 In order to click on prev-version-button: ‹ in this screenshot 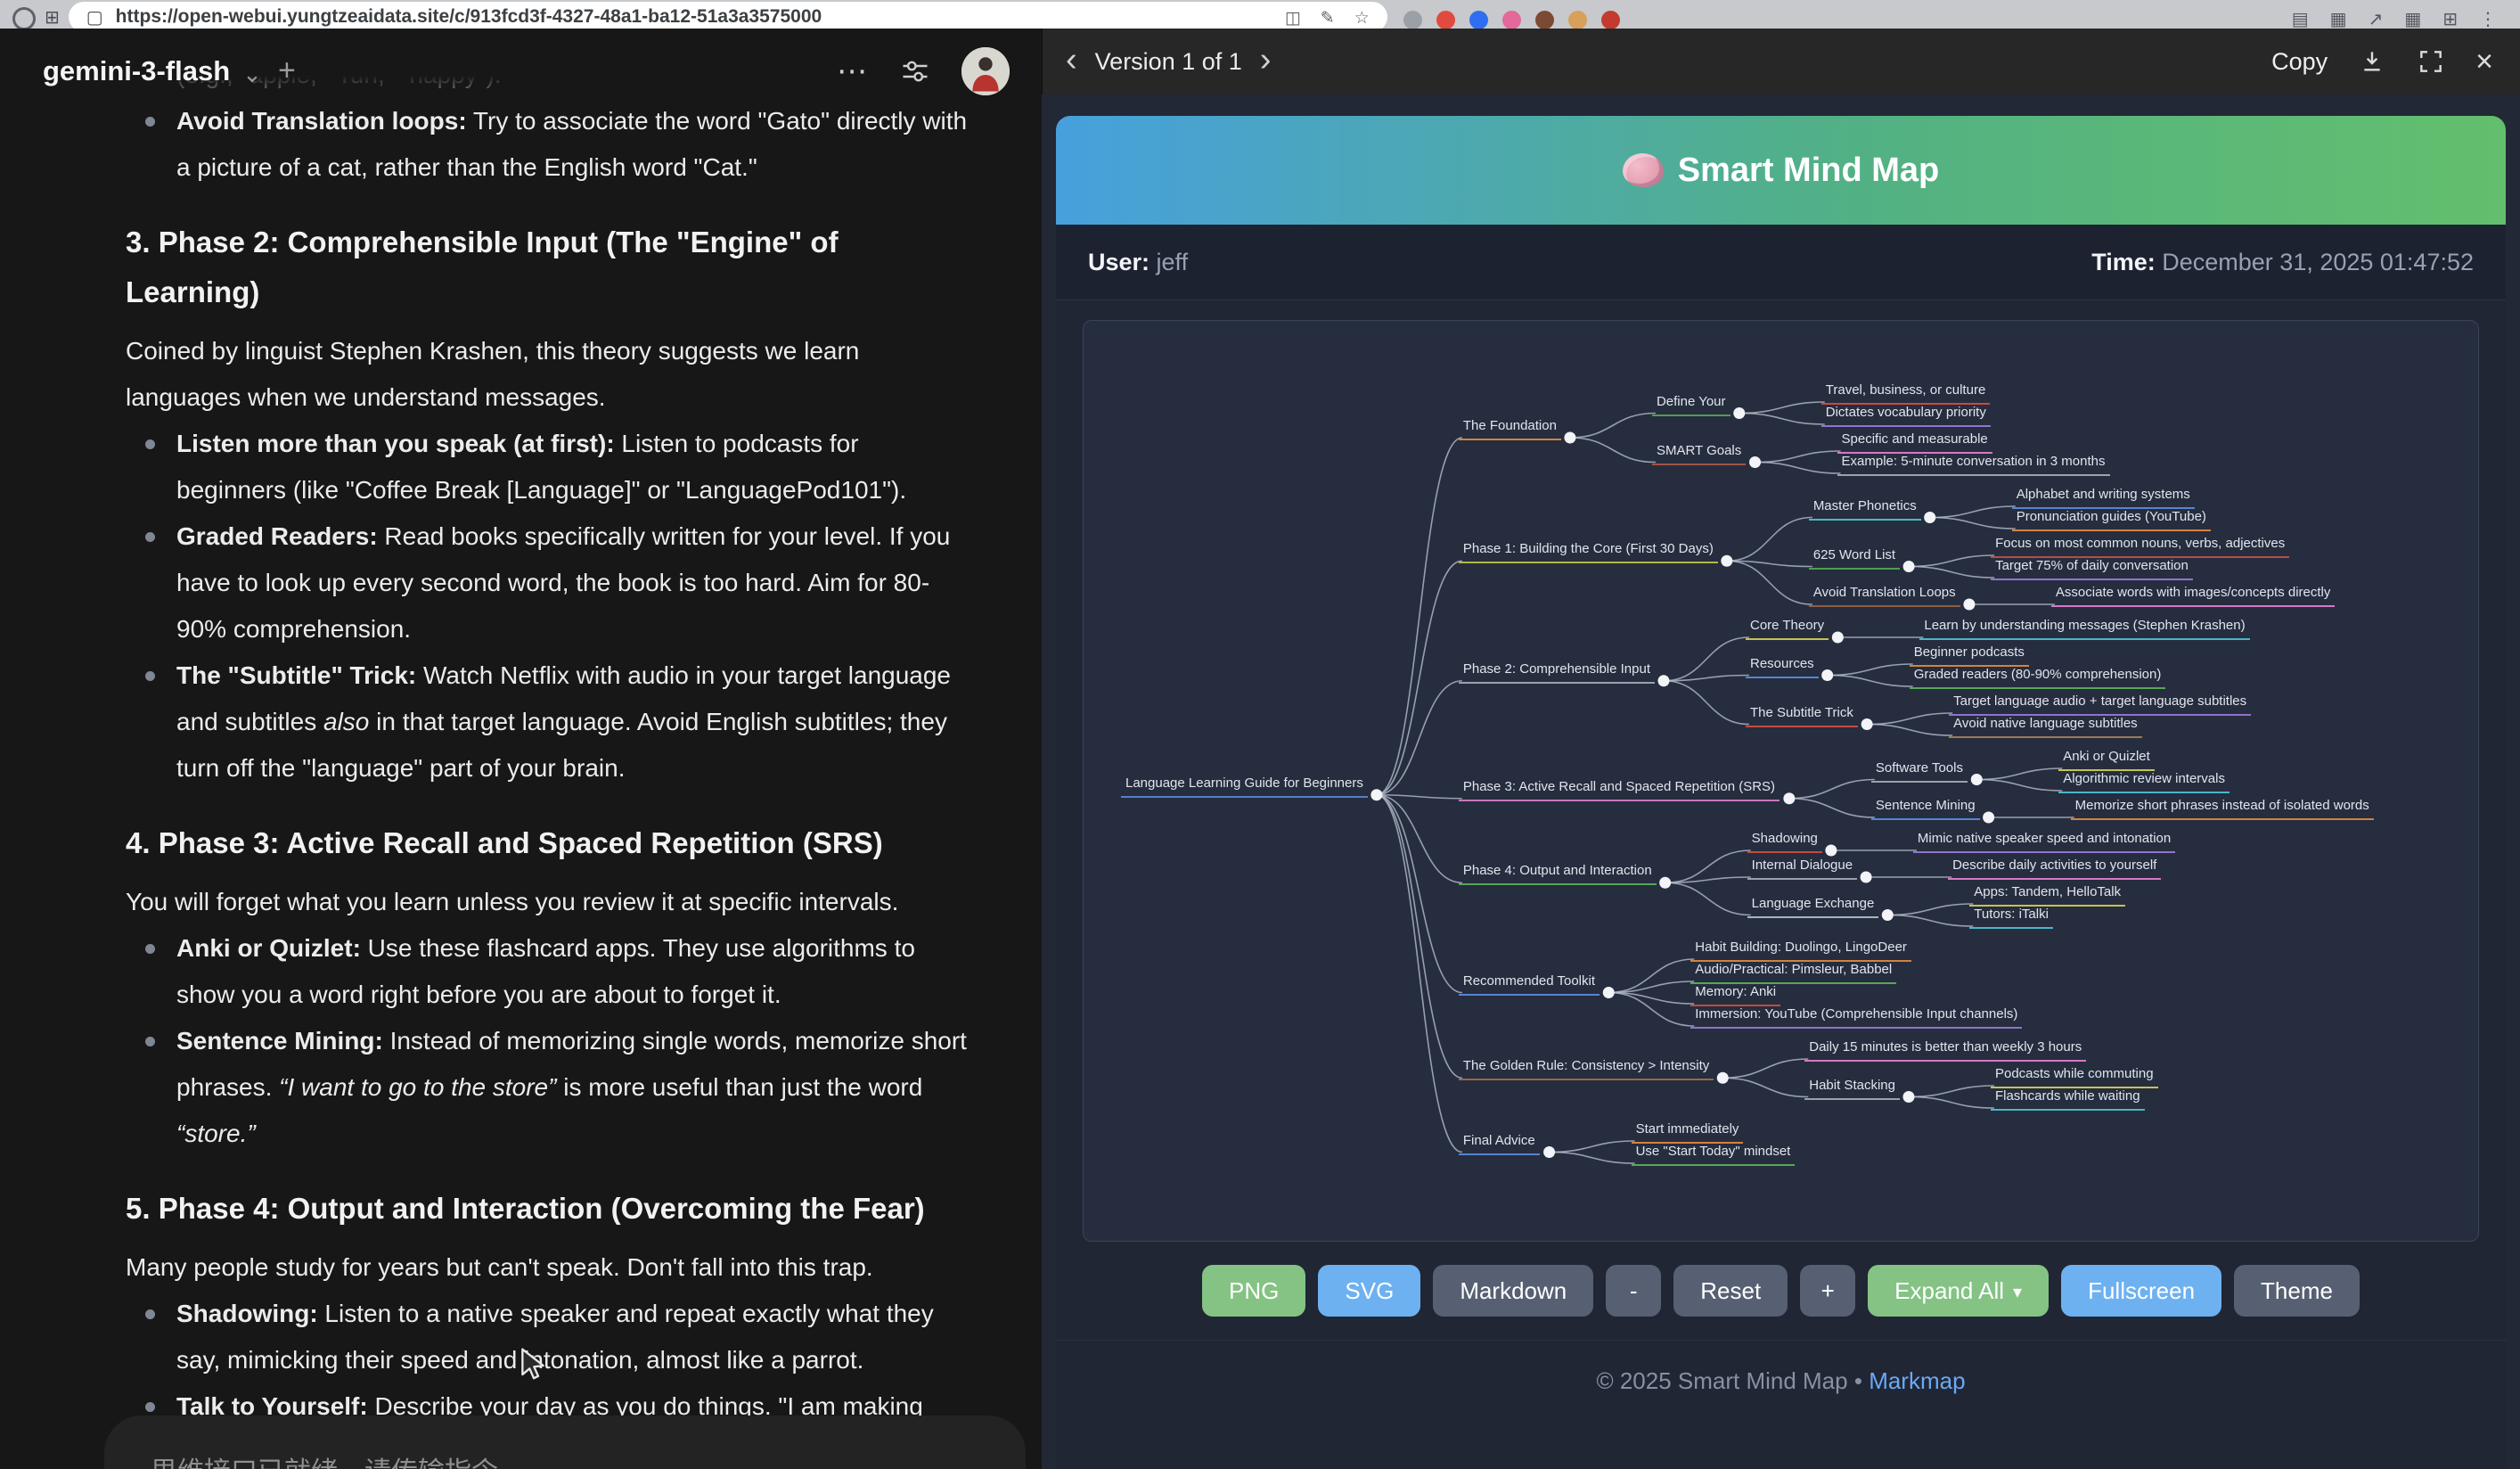, I will do `click(1072, 59)`.